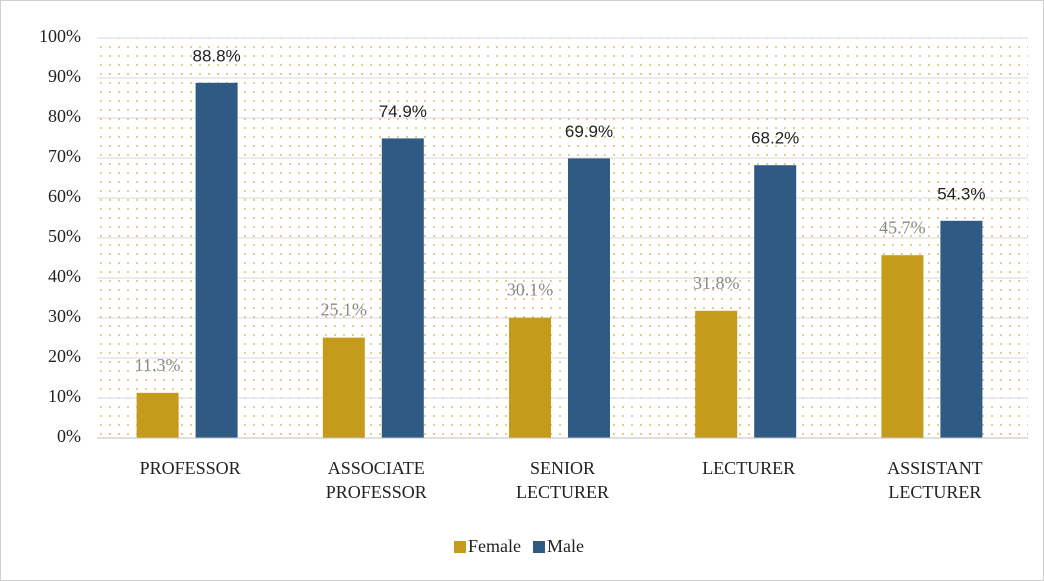 This screenshot has height=581, width=1044. Describe the element at coordinates (60, 36) in the screenshot. I see `y-tick-label: 100%` at that location.